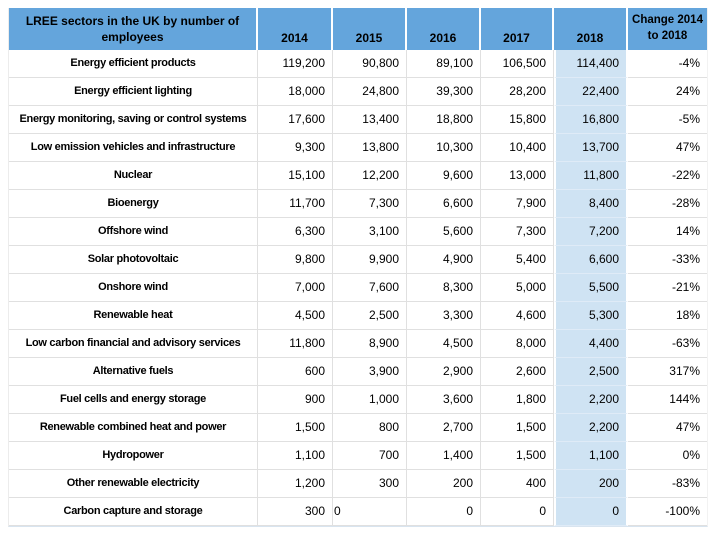 This screenshot has height=535, width=714. Describe the element at coordinates (591, 456) in the screenshot. I see `value-2018: 1,100` at that location.